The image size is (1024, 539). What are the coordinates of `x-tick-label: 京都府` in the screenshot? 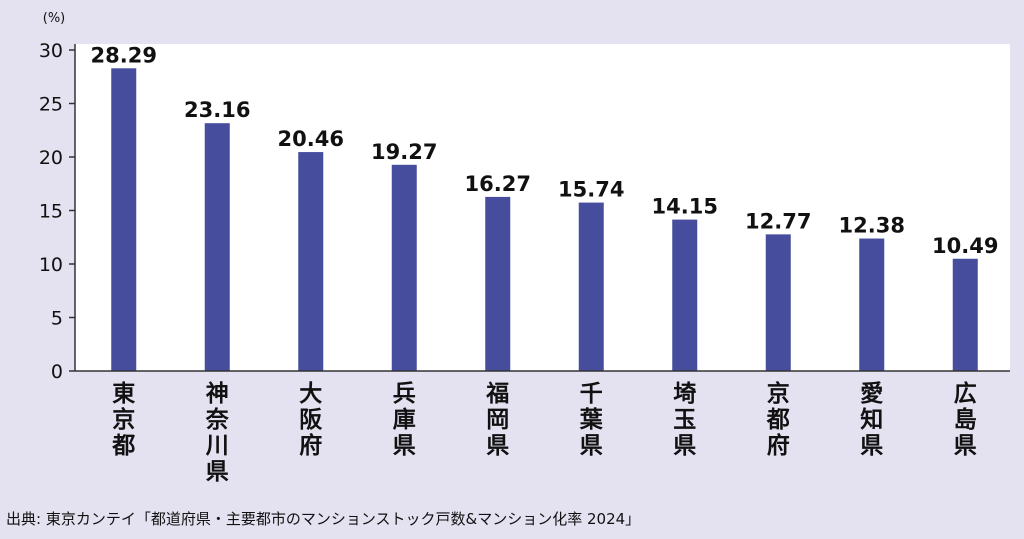 It's located at (778, 419).